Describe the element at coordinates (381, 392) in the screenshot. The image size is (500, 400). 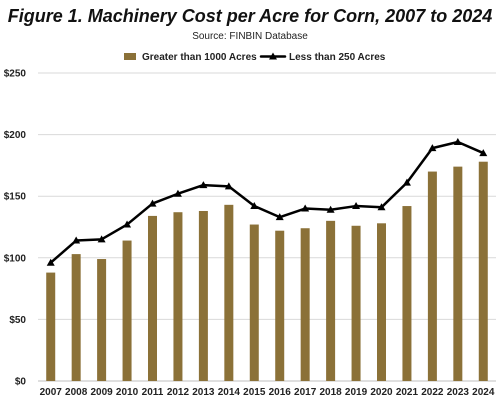
I see `x-tick-label: 2020` at that location.